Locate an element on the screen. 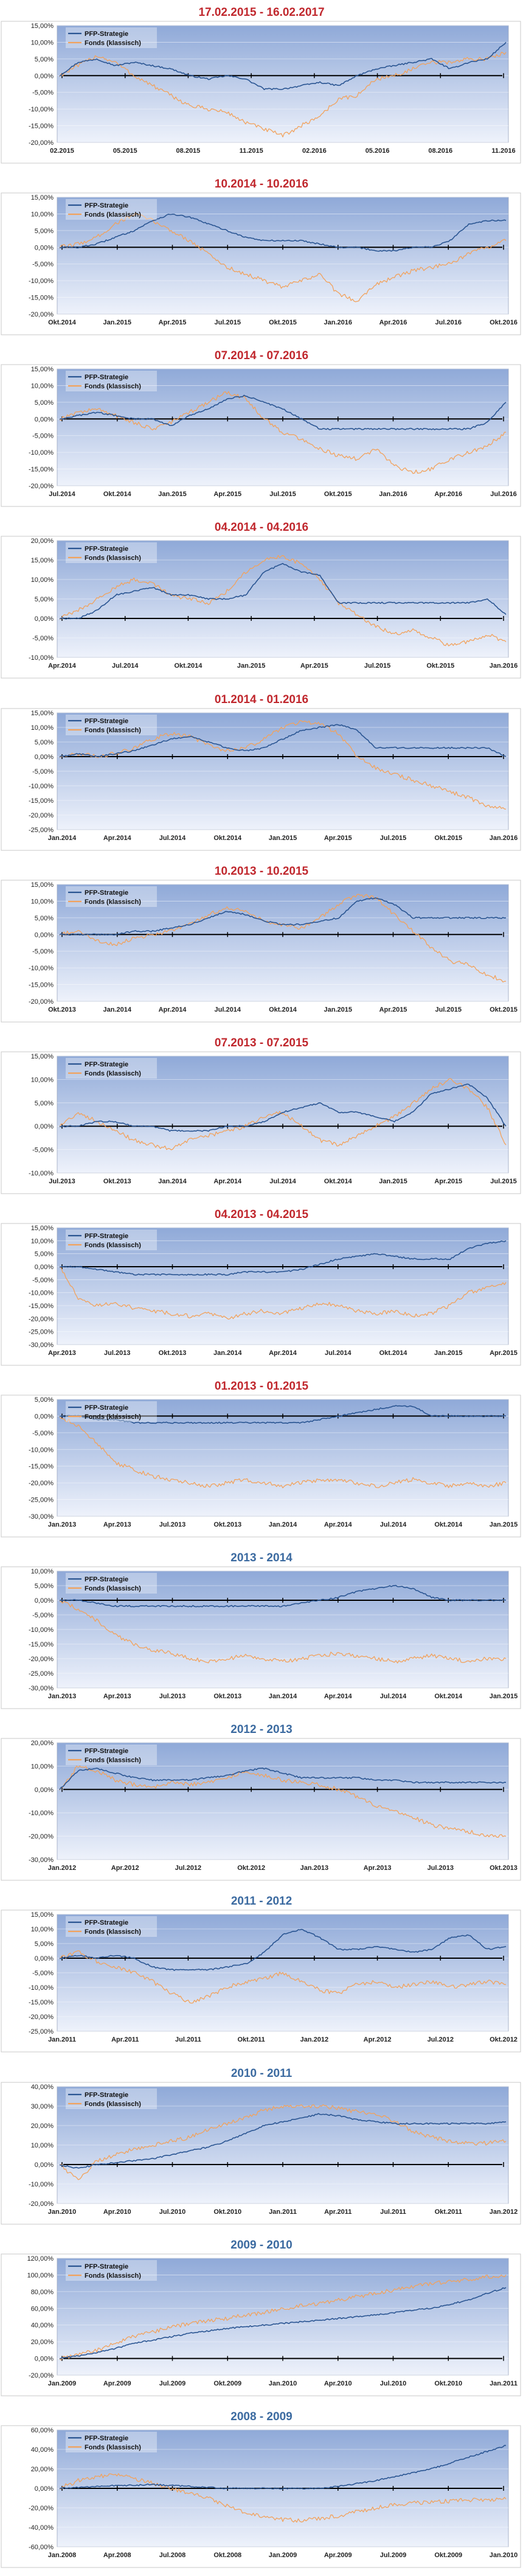 This screenshot has height=2576, width=523. y-tick-label: -40,00% is located at coordinates (41, 2528).